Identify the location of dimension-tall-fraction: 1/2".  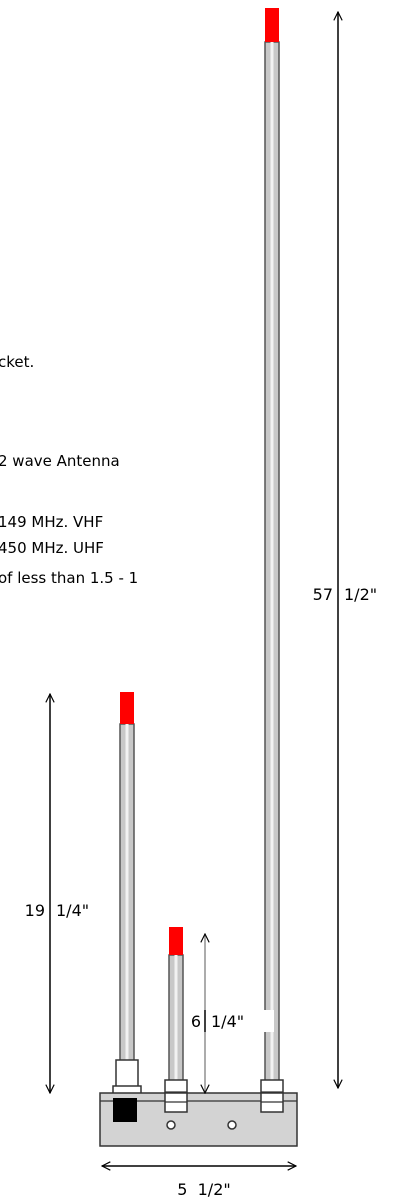
(360, 594).